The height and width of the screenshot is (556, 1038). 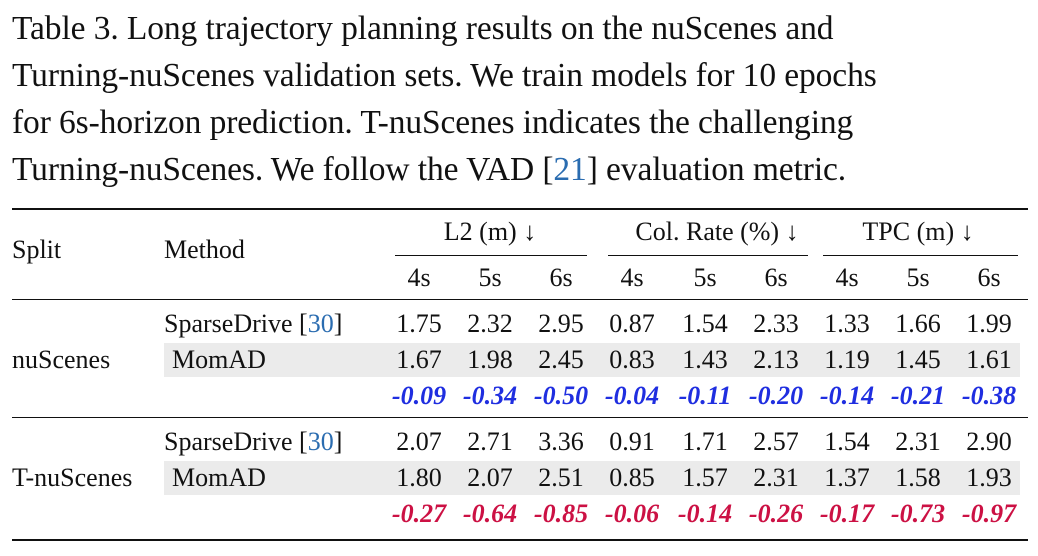 What do you see at coordinates (705, 477) in the screenshot?
I see `table-cell: 1.57` at bounding box center [705, 477].